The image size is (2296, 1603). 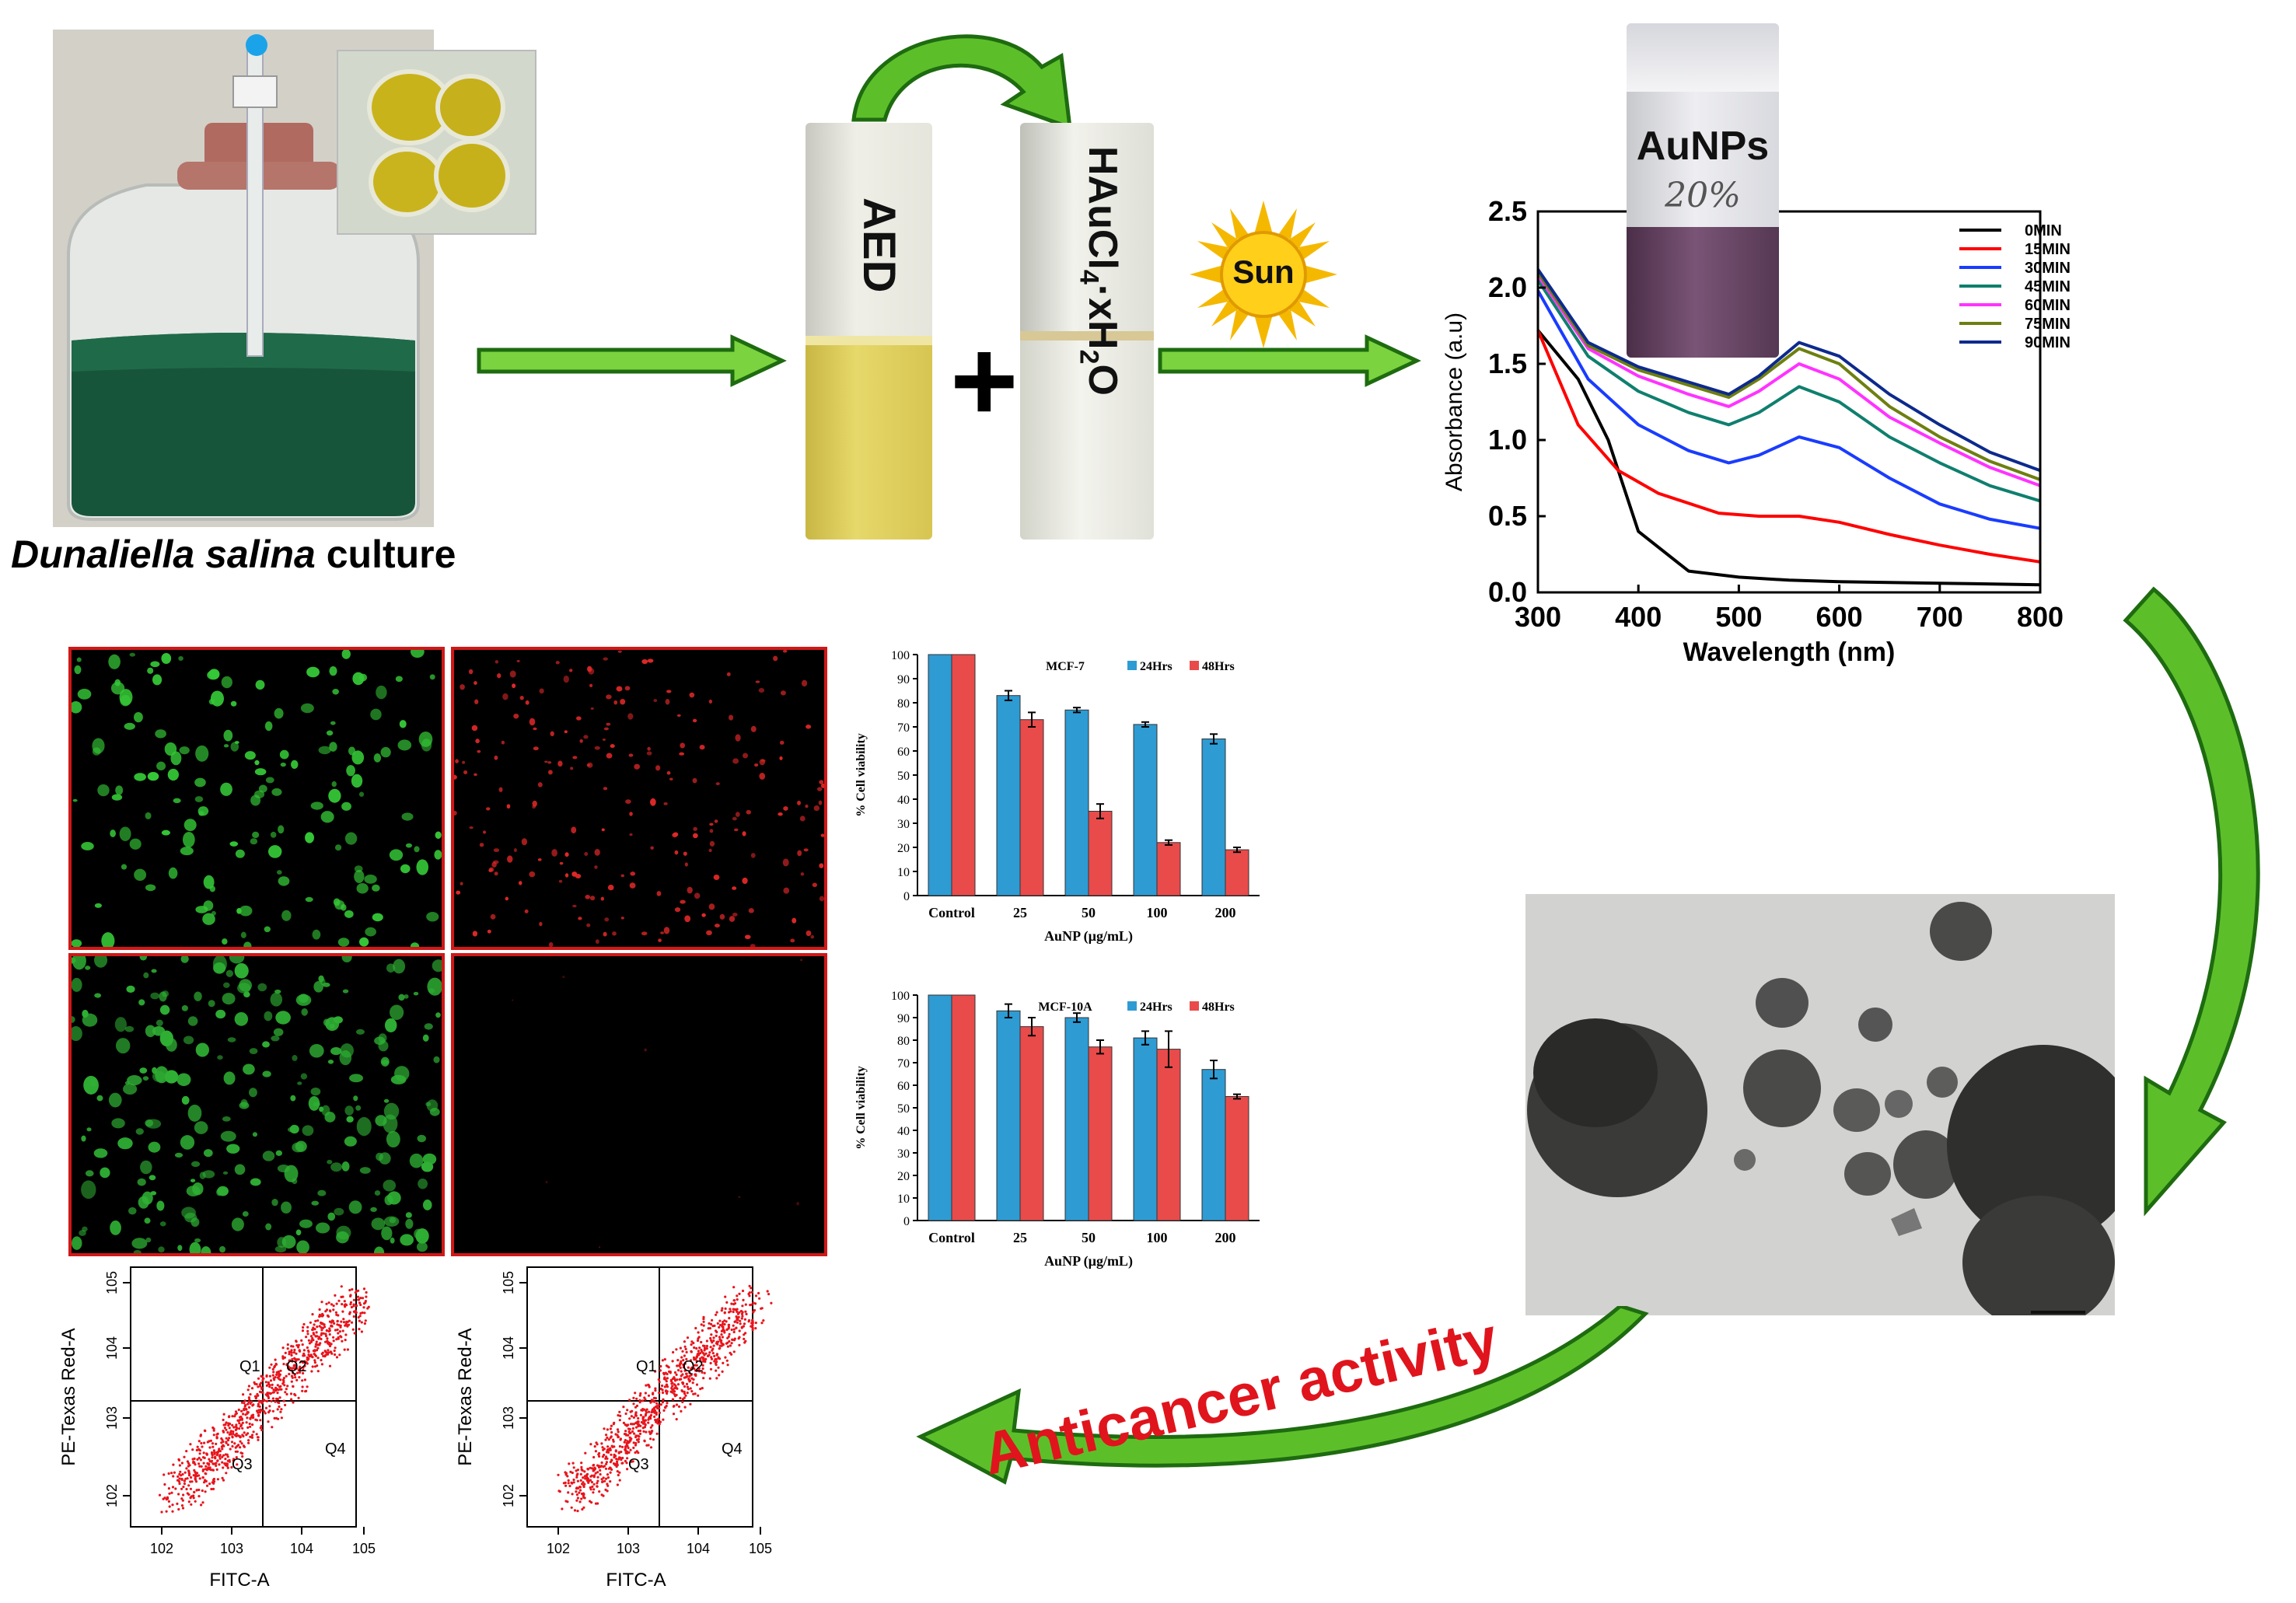 What do you see at coordinates (951, 912) in the screenshot?
I see `x-tick-label: Control` at bounding box center [951, 912].